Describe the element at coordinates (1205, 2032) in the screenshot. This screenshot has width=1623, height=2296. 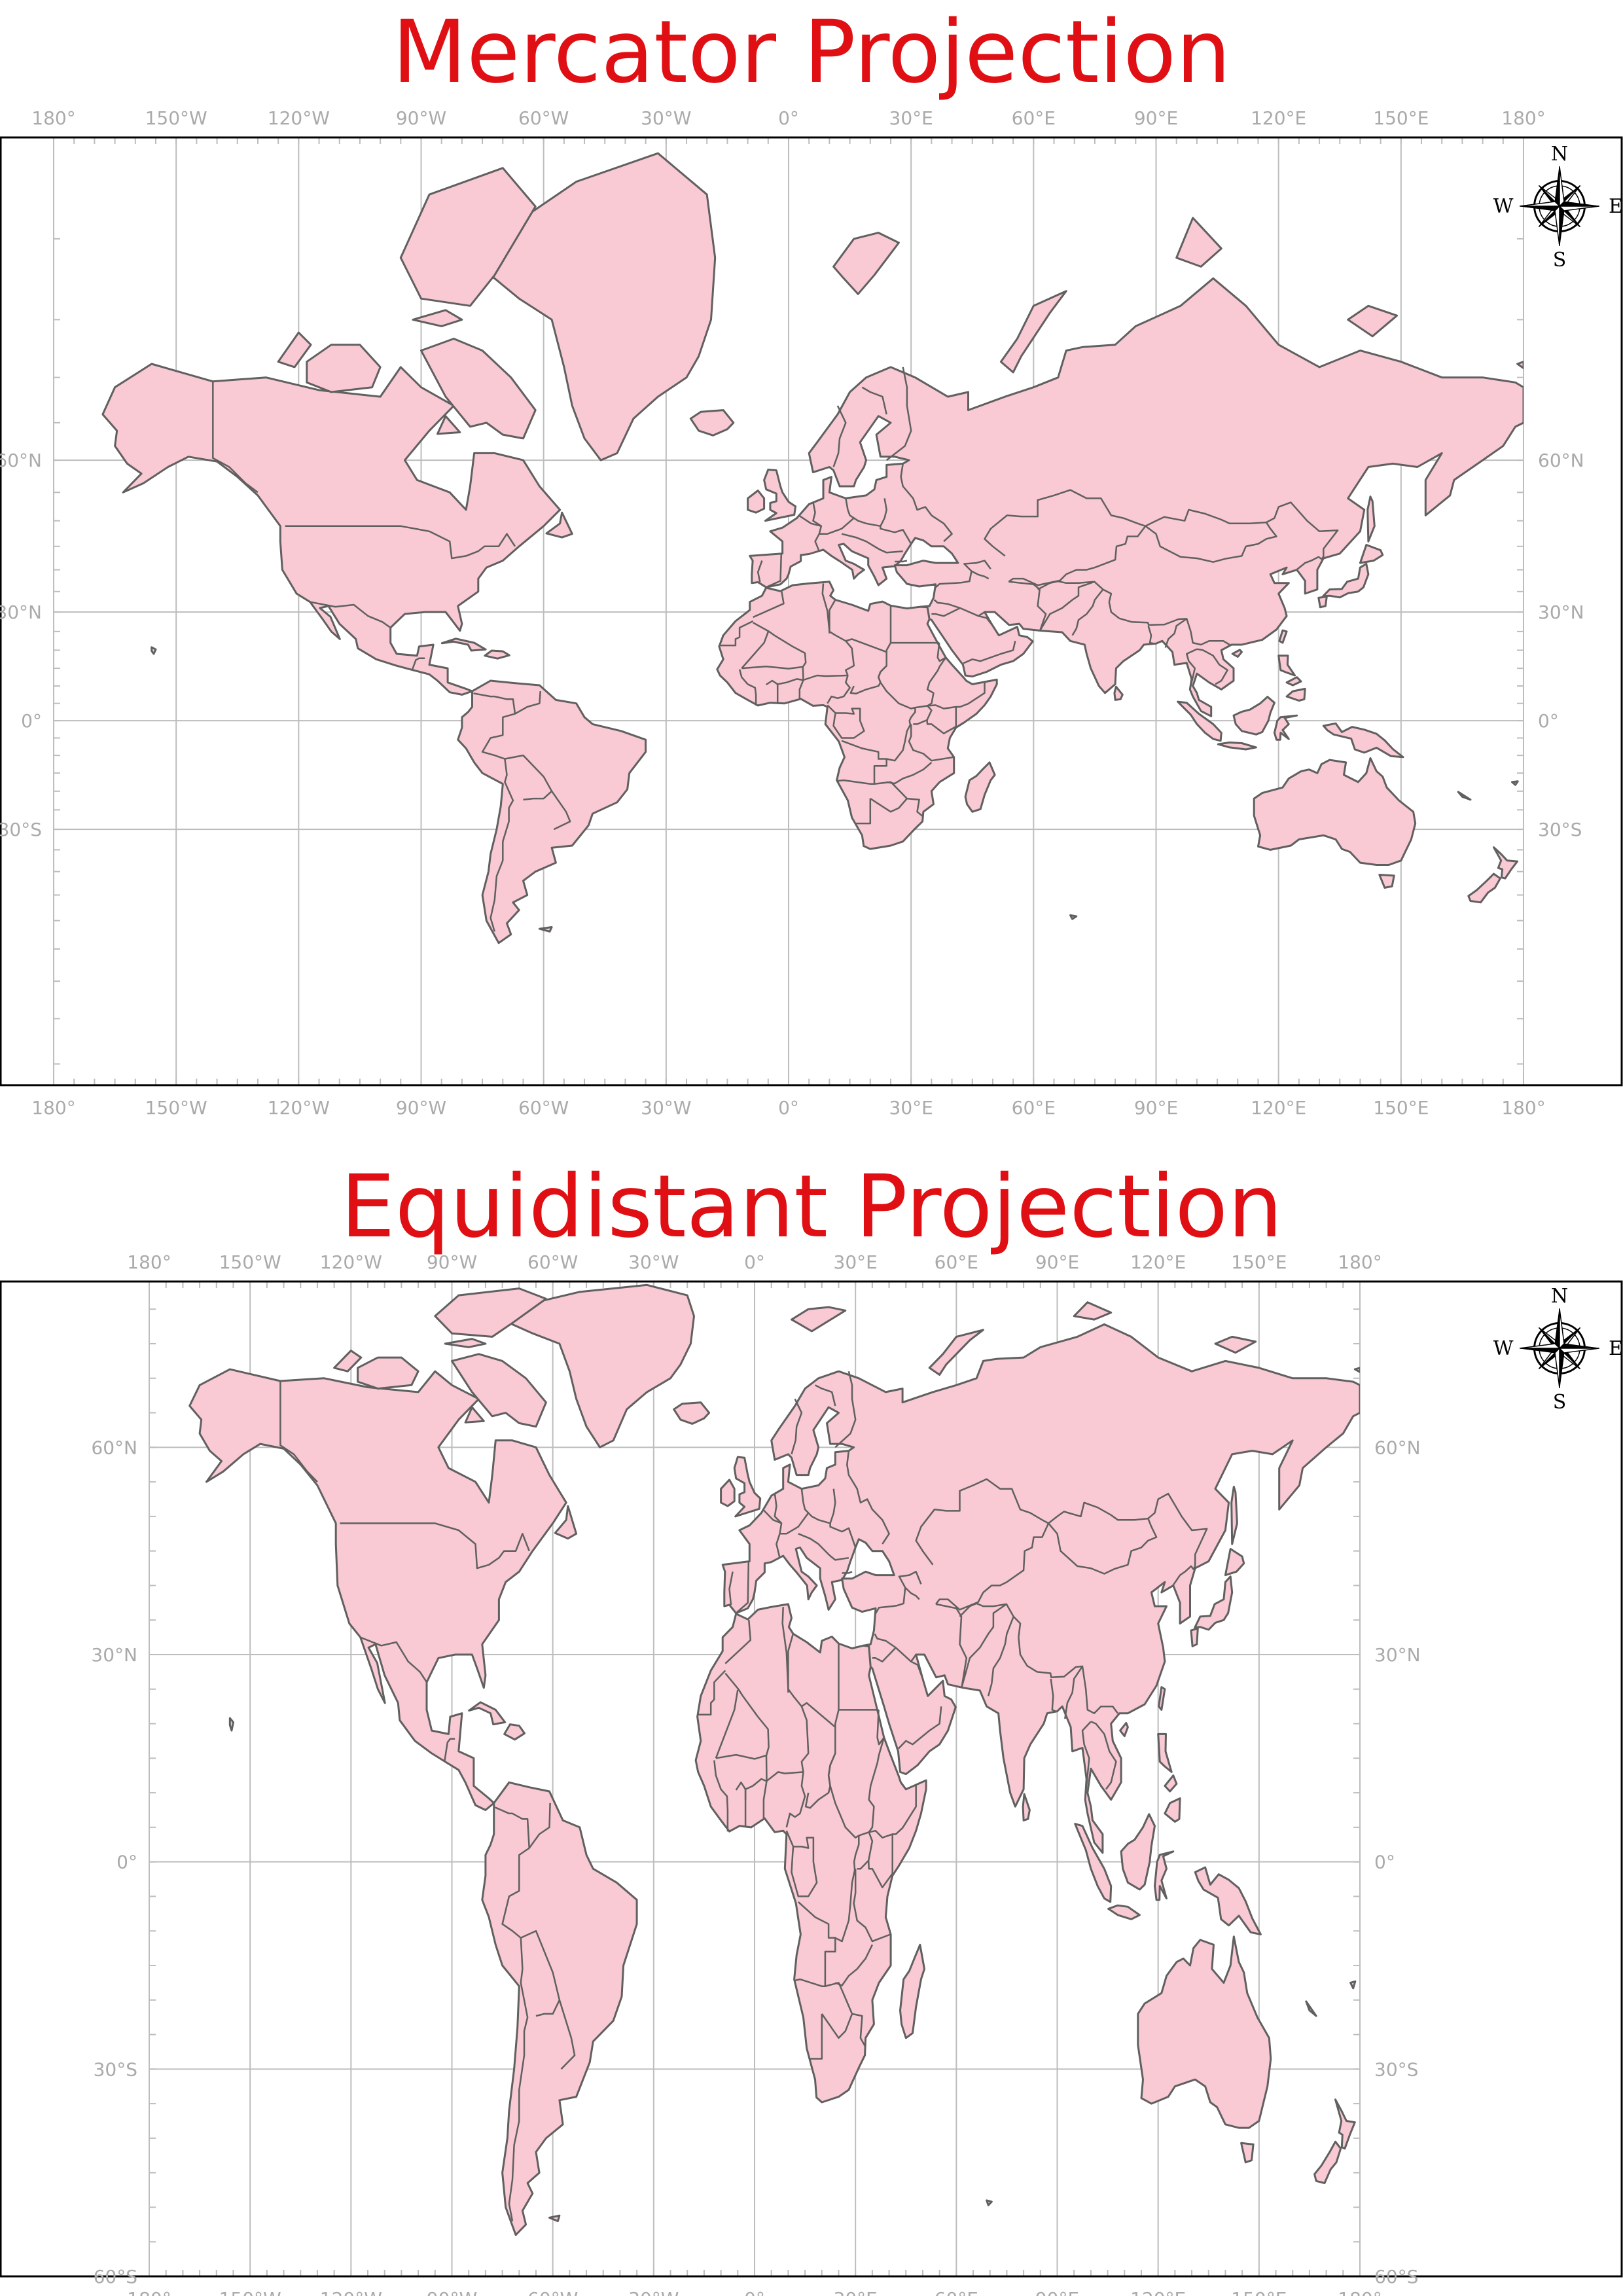
I see `landmass-australia` at that location.